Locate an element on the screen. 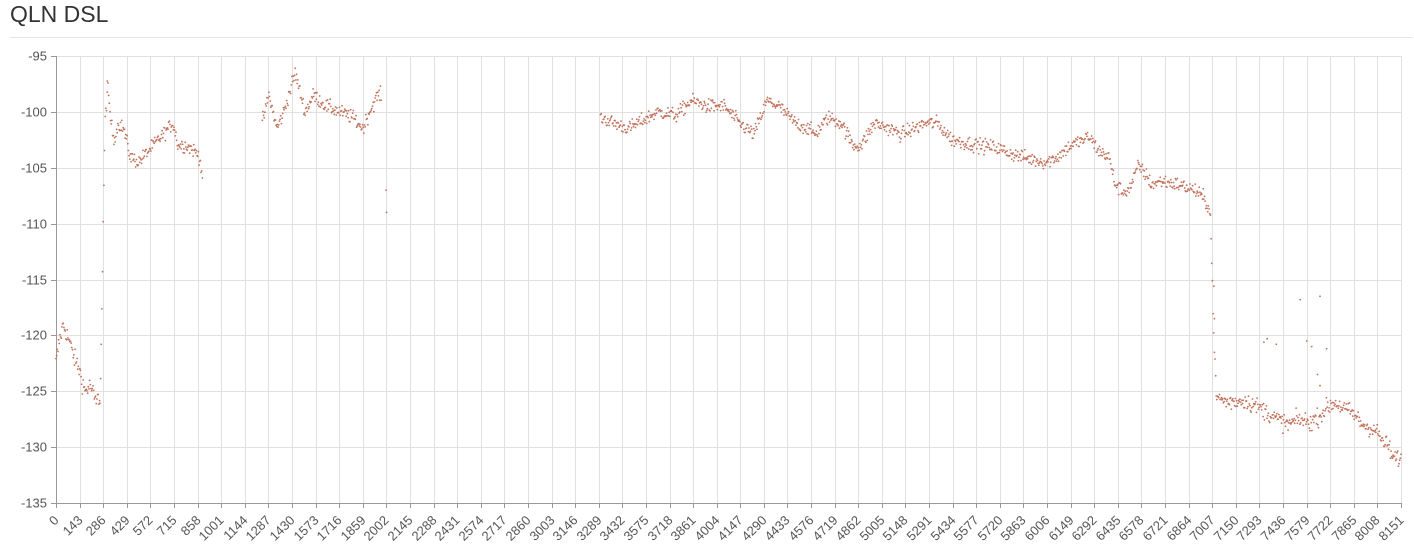  chart-title: QLN DSL is located at coordinates (59, 14).